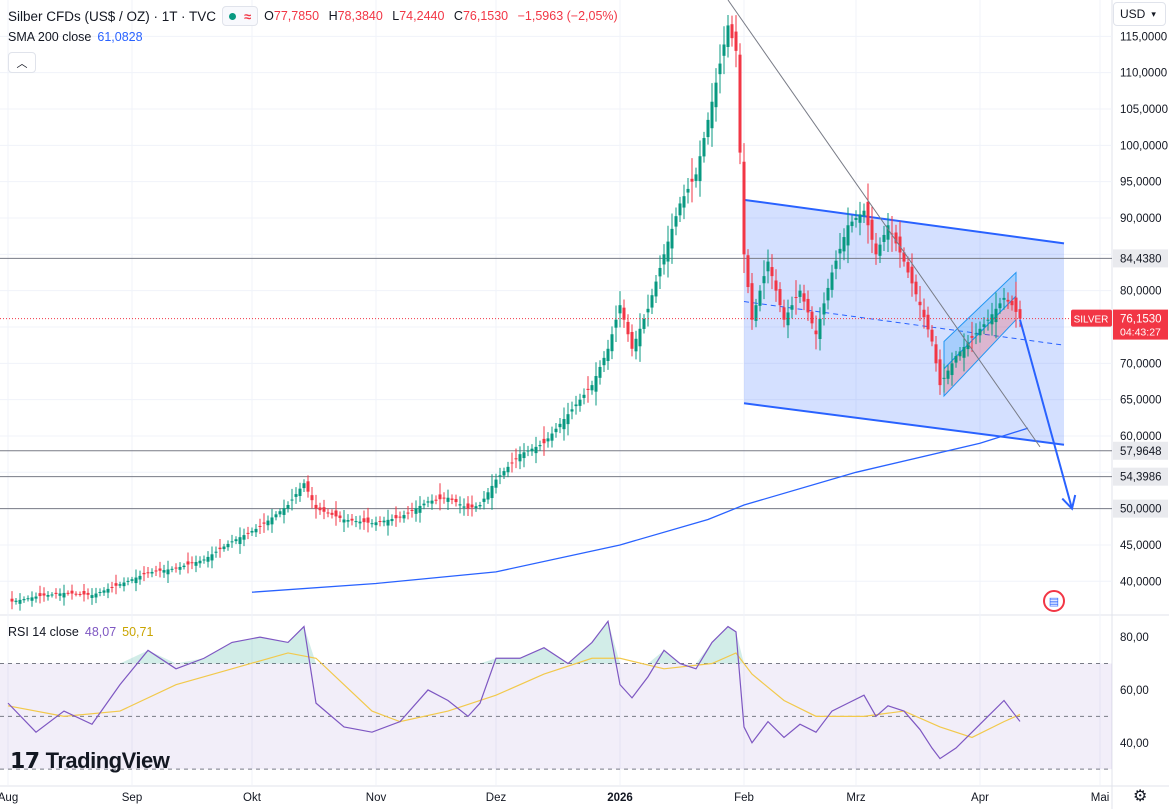 This screenshot has width=1169, height=809. What do you see at coordinates (50, 37) in the screenshot?
I see `sma-label: SMA 200 close` at bounding box center [50, 37].